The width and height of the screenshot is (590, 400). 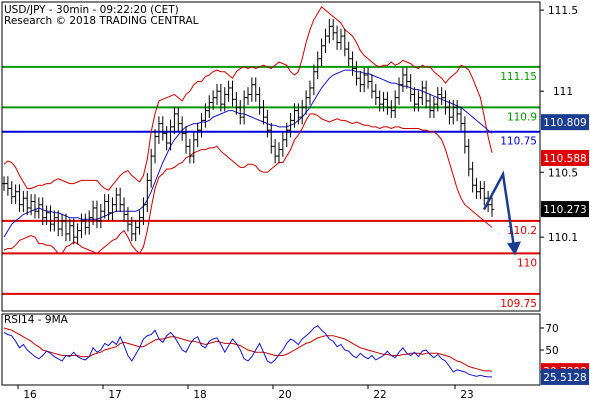 What do you see at coordinates (518, 77) in the screenshot?
I see `level-label-0: 111.15` at bounding box center [518, 77].